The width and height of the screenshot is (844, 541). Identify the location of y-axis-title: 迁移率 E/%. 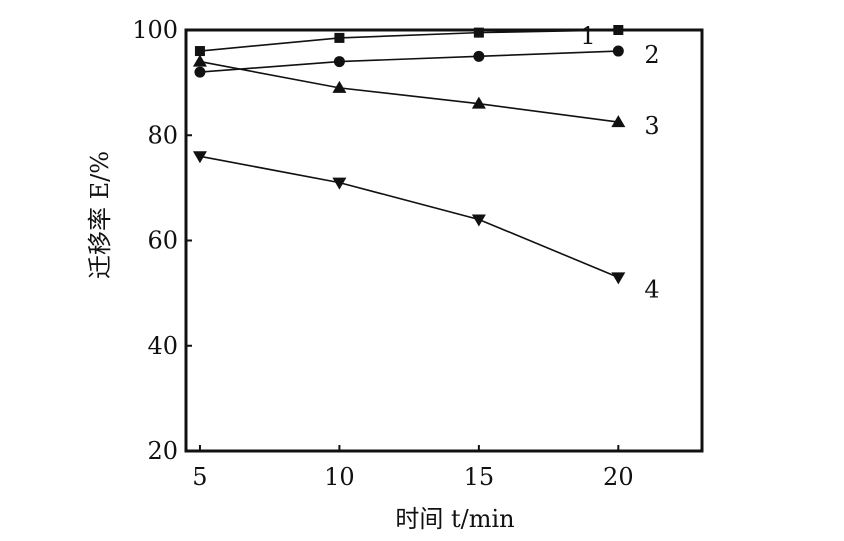
(100, 215).